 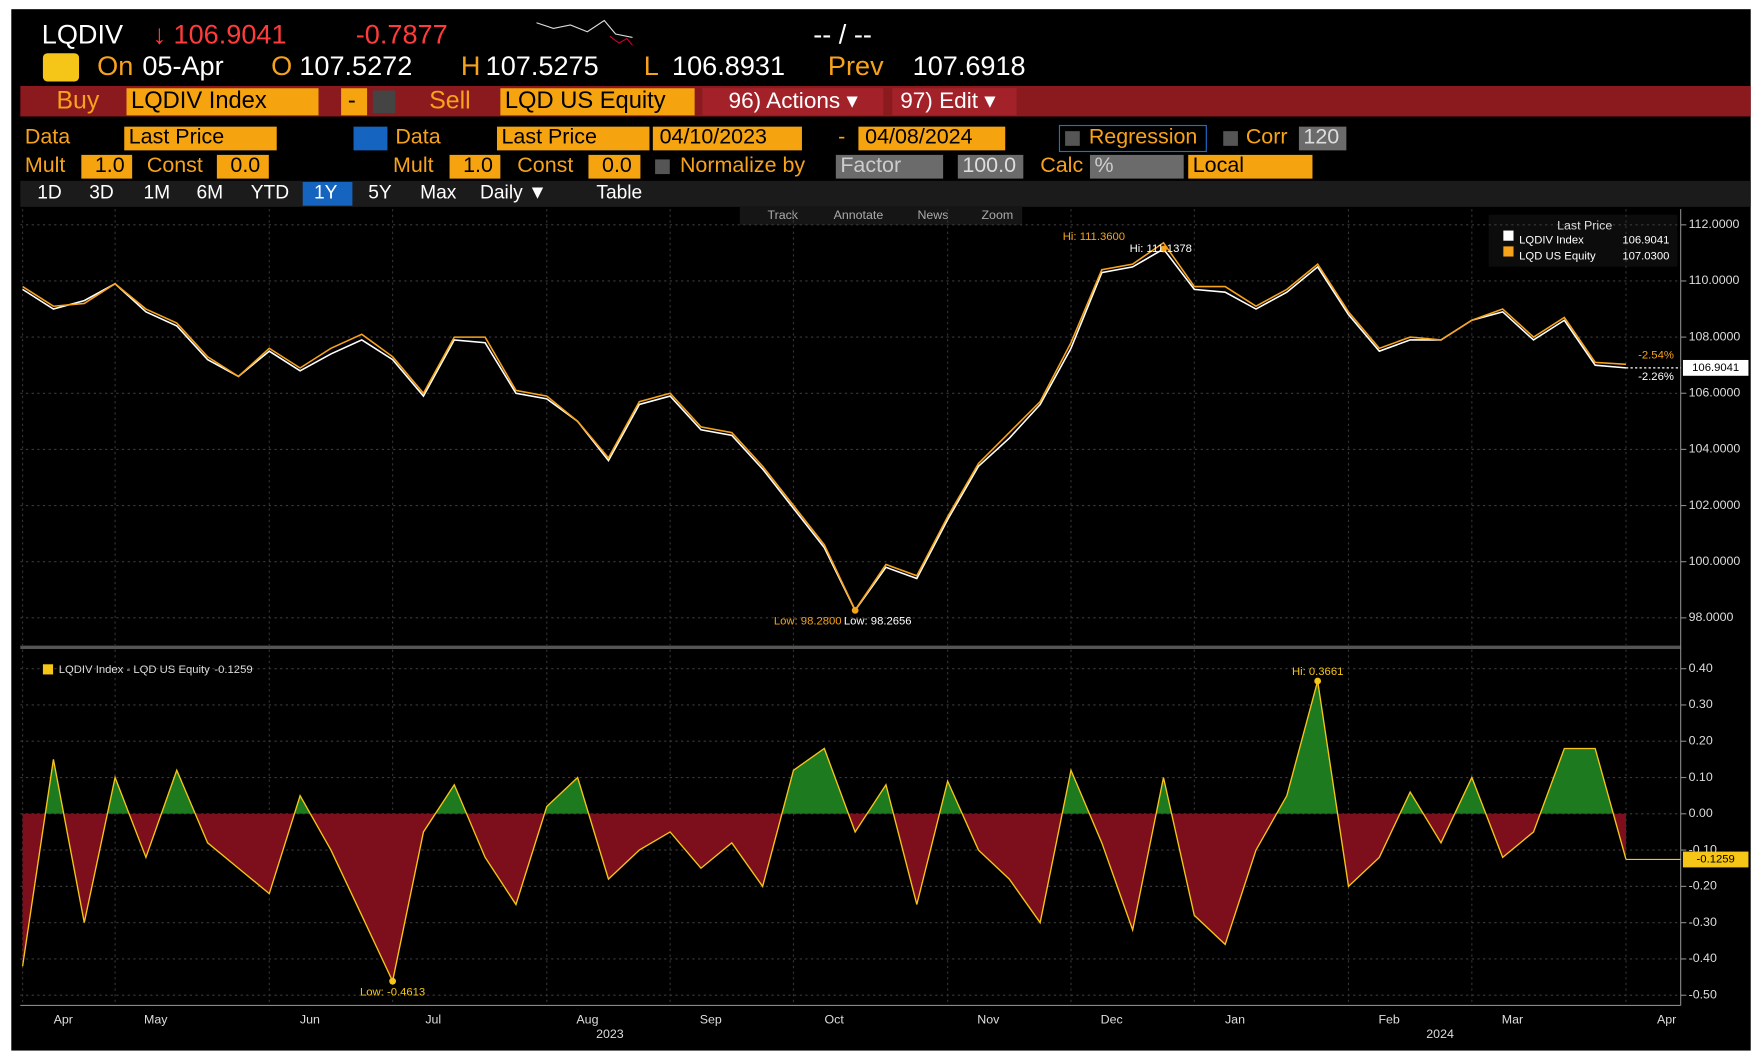 I want to click on period-button: YTD, so click(x=270, y=192).